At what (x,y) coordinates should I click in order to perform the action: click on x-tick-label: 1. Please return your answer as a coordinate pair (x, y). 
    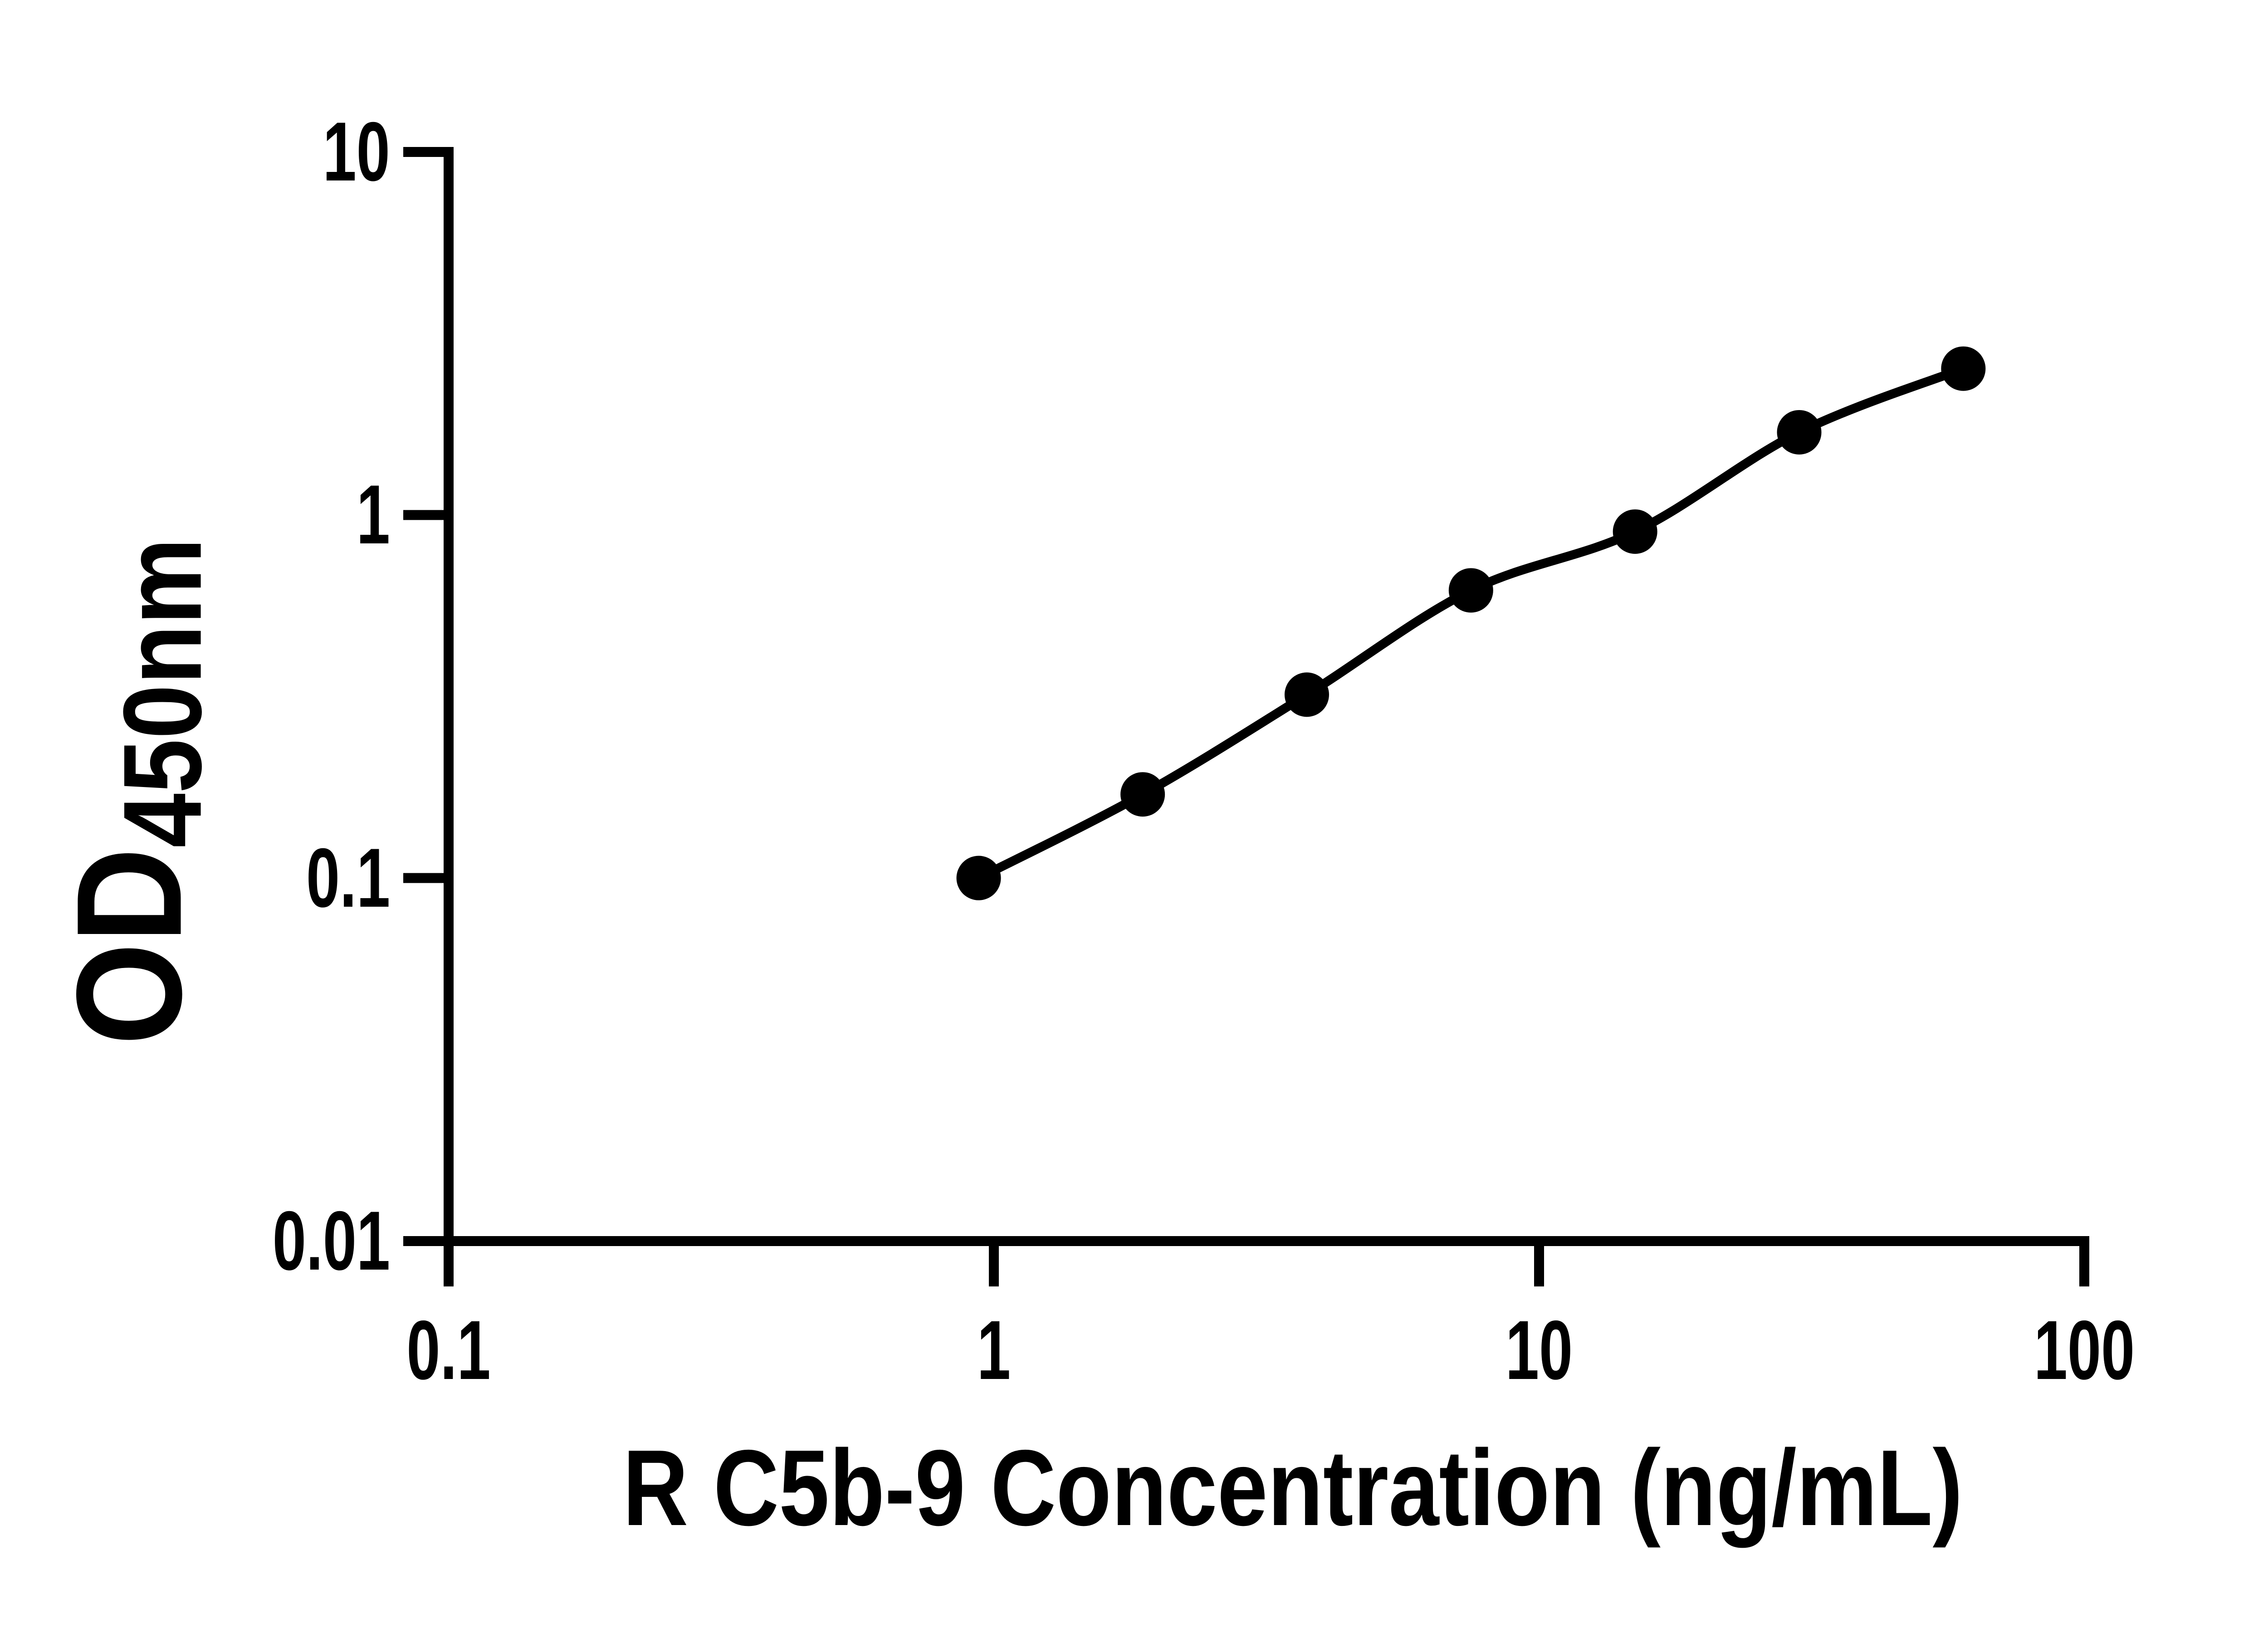
    Looking at the image, I should click on (994, 1350).